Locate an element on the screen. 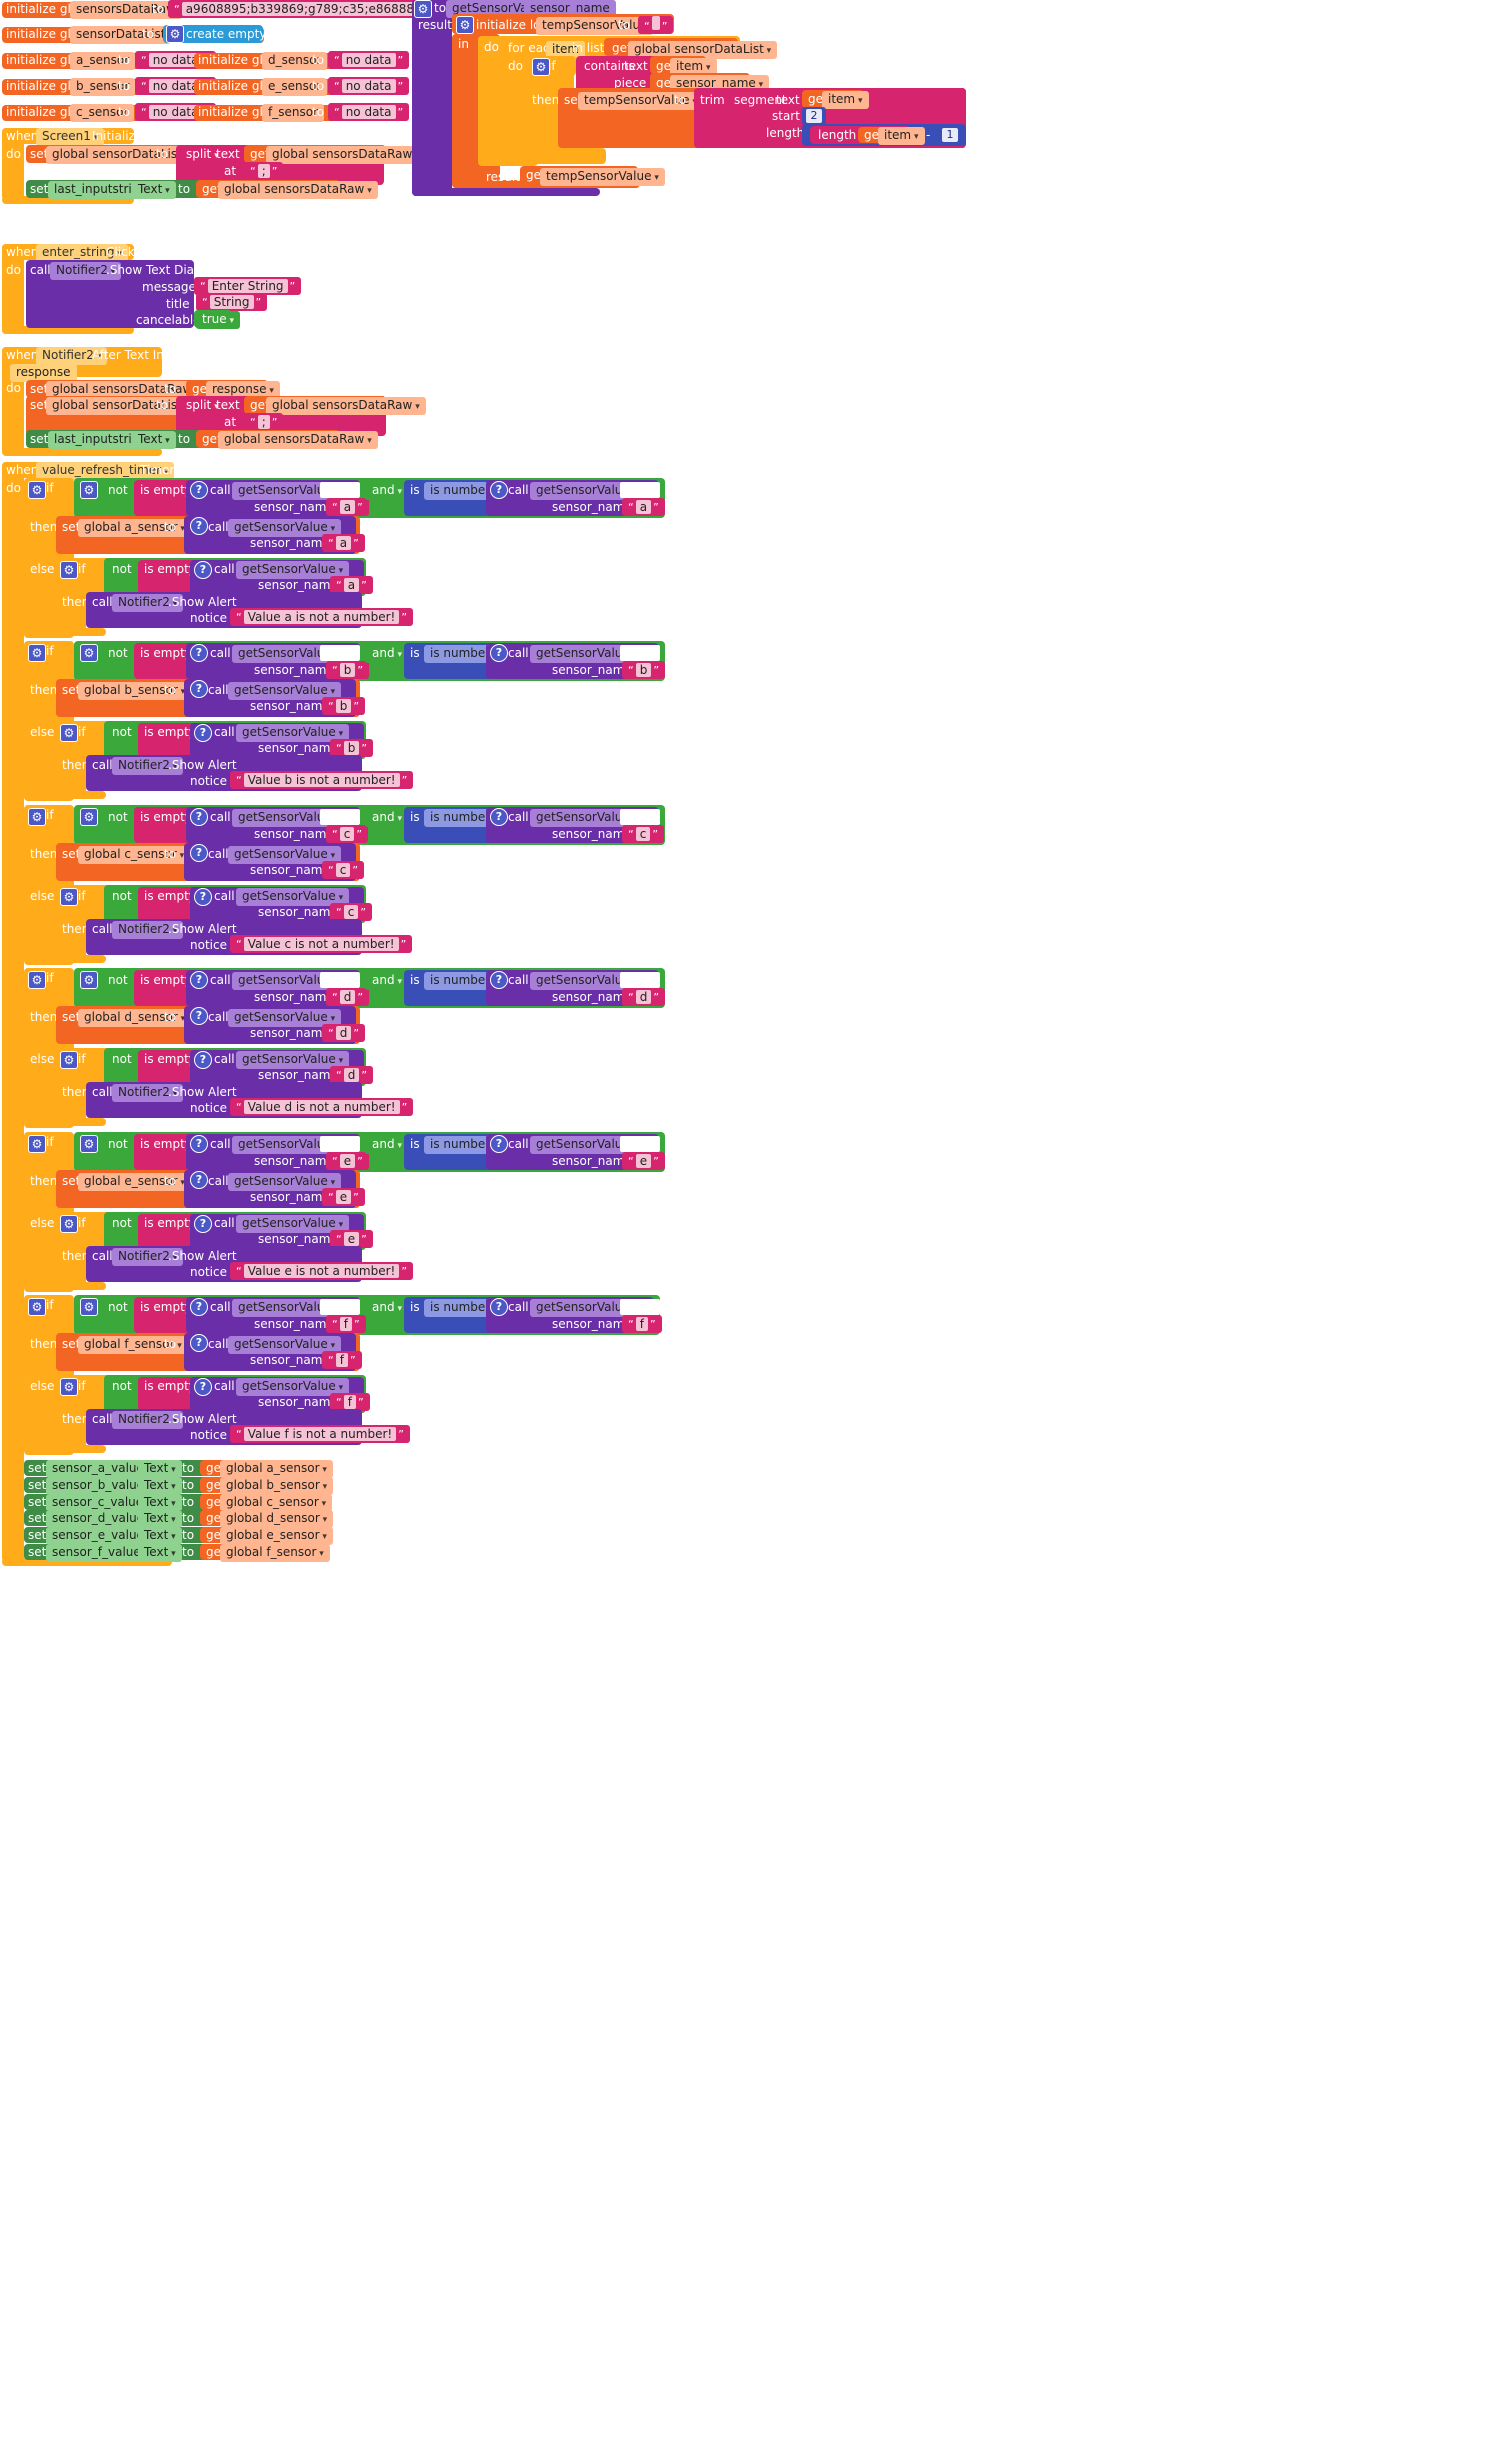  sensor-key-string: “c” is located at coordinates (343, 870).